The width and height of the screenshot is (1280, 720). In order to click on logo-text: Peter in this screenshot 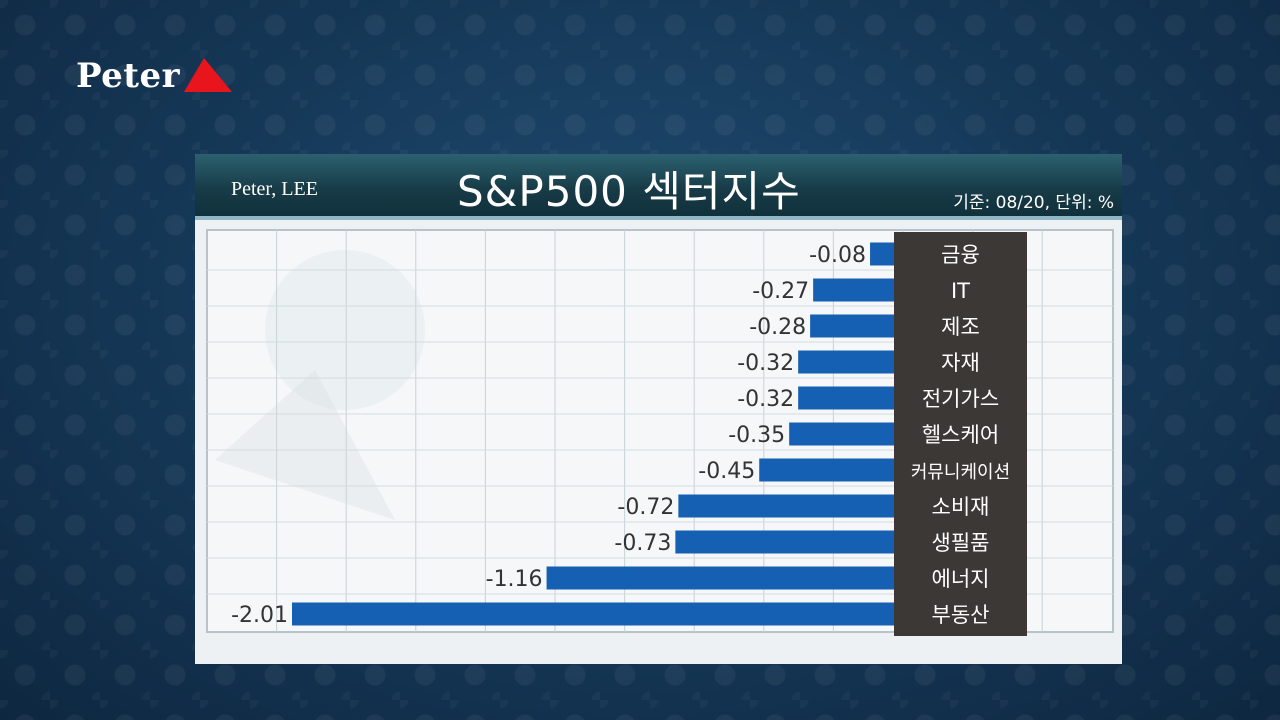, I will do `click(128, 76)`.